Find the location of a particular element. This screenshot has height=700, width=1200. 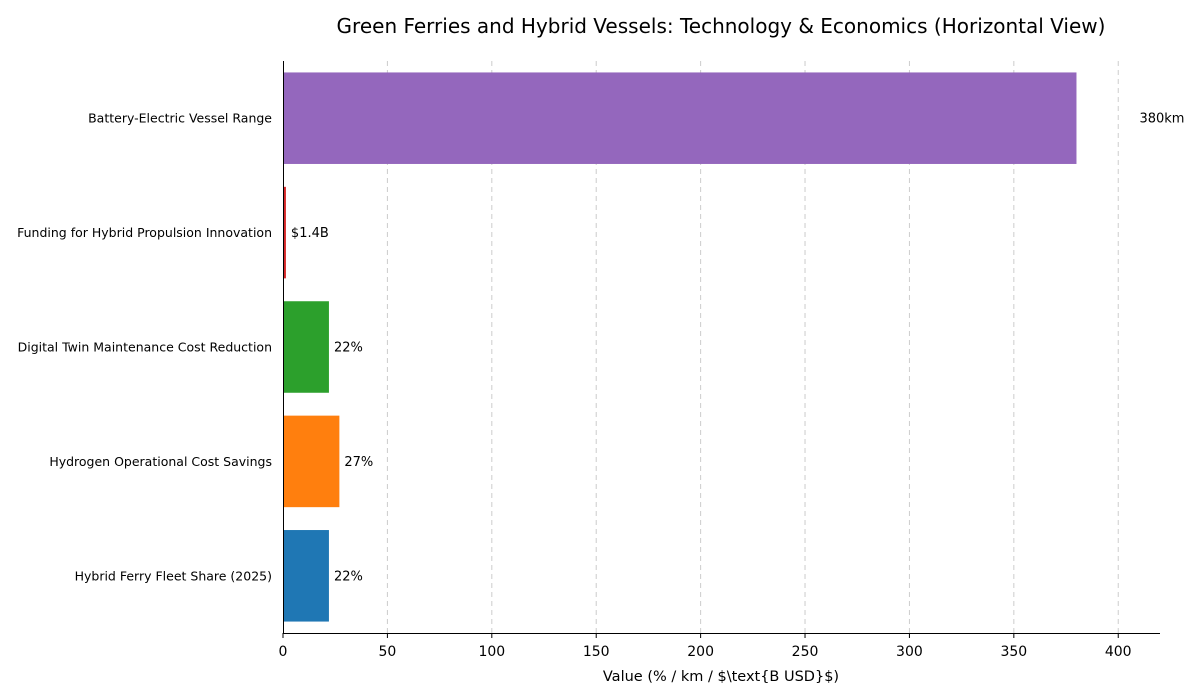

x-axis-title: Value (% / km / $\text{B USD}$) is located at coordinates (721, 677).